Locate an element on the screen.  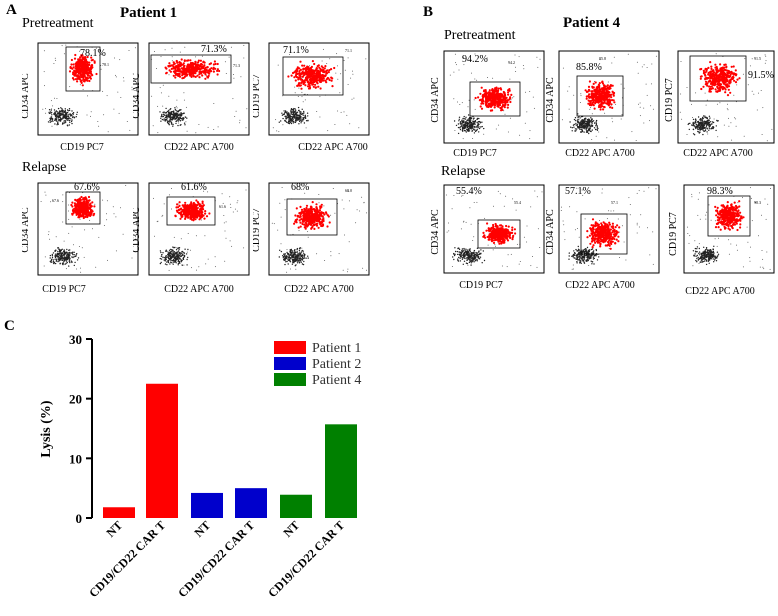
y-axis-label: CD34 APC is located at coordinates (137, 230).